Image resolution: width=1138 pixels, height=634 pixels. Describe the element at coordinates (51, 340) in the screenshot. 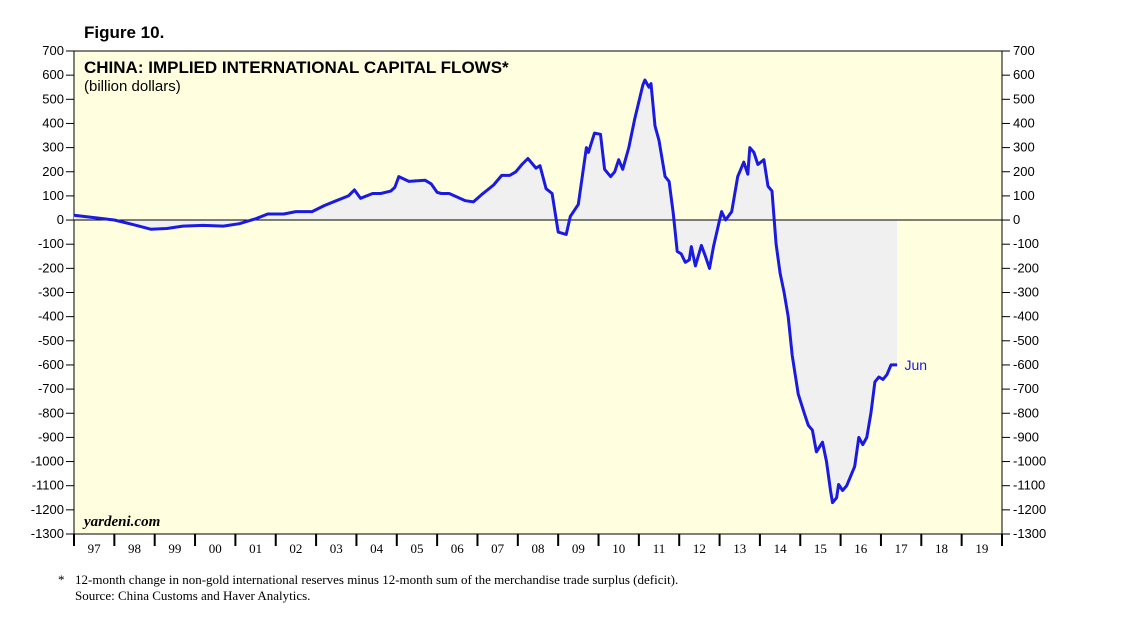

I see `y-tick-label-left: -500` at that location.